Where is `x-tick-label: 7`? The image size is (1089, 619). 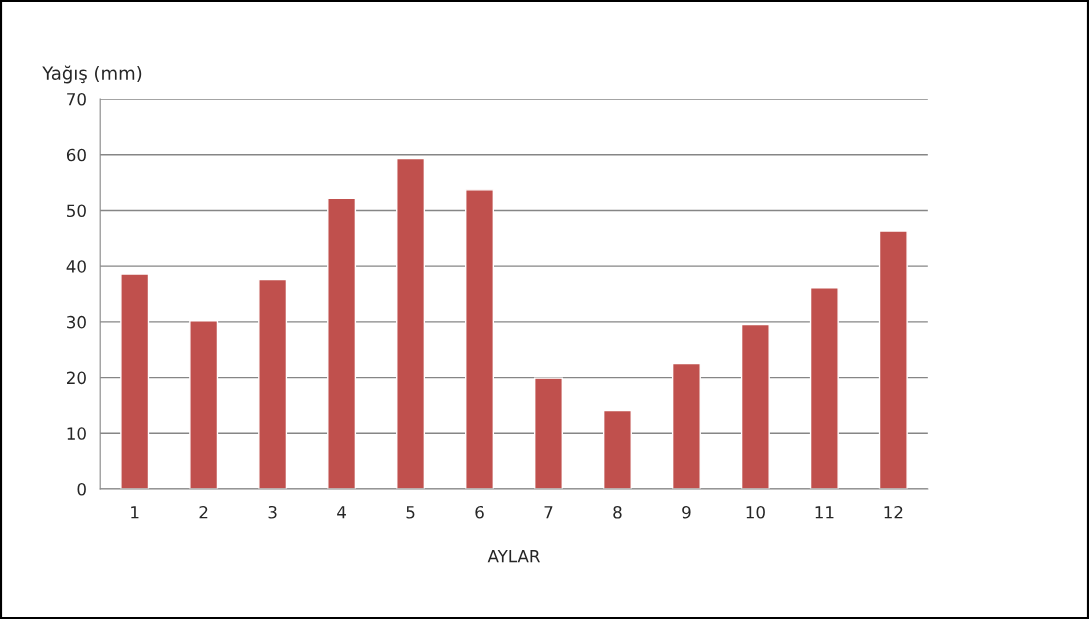
x-tick-label: 7 is located at coordinates (548, 512).